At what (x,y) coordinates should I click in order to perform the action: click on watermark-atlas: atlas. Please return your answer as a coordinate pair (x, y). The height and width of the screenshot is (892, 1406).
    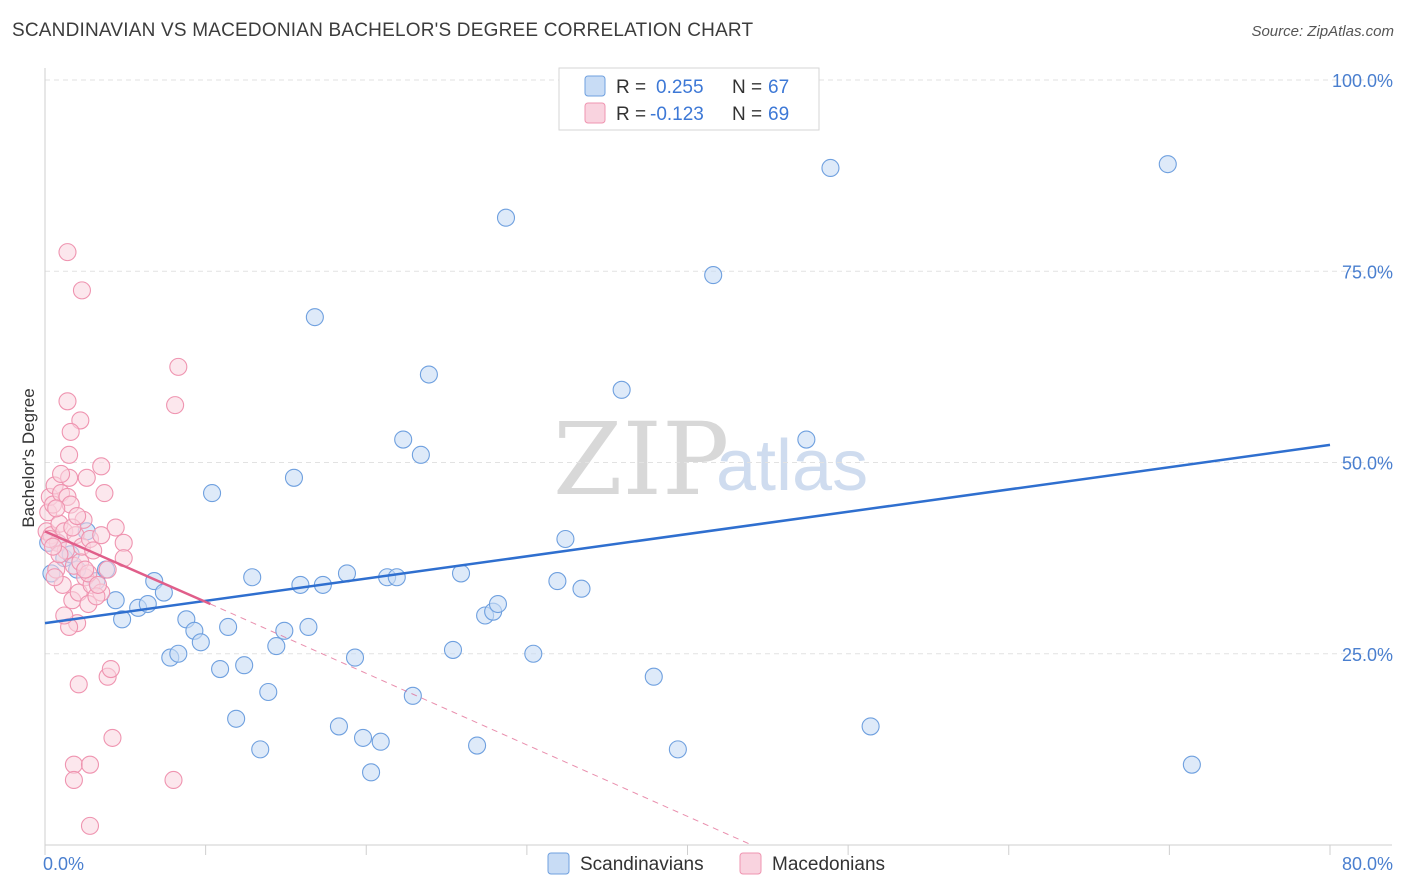
    Looking at the image, I should click on (792, 466).